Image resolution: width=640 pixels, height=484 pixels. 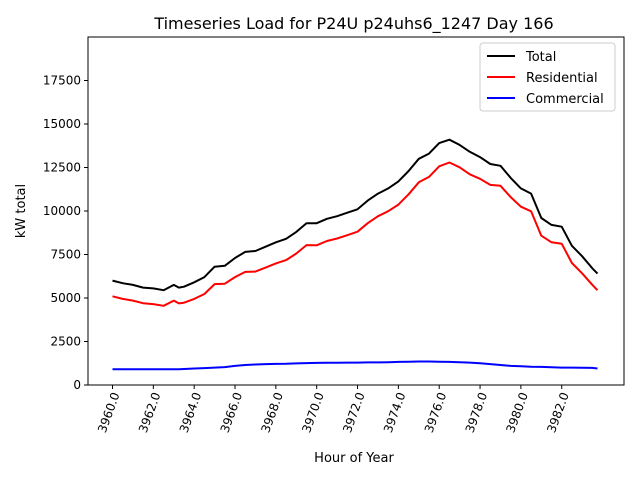 What do you see at coordinates (562, 78) in the screenshot?
I see `legend-label-residential: Residential` at bounding box center [562, 78].